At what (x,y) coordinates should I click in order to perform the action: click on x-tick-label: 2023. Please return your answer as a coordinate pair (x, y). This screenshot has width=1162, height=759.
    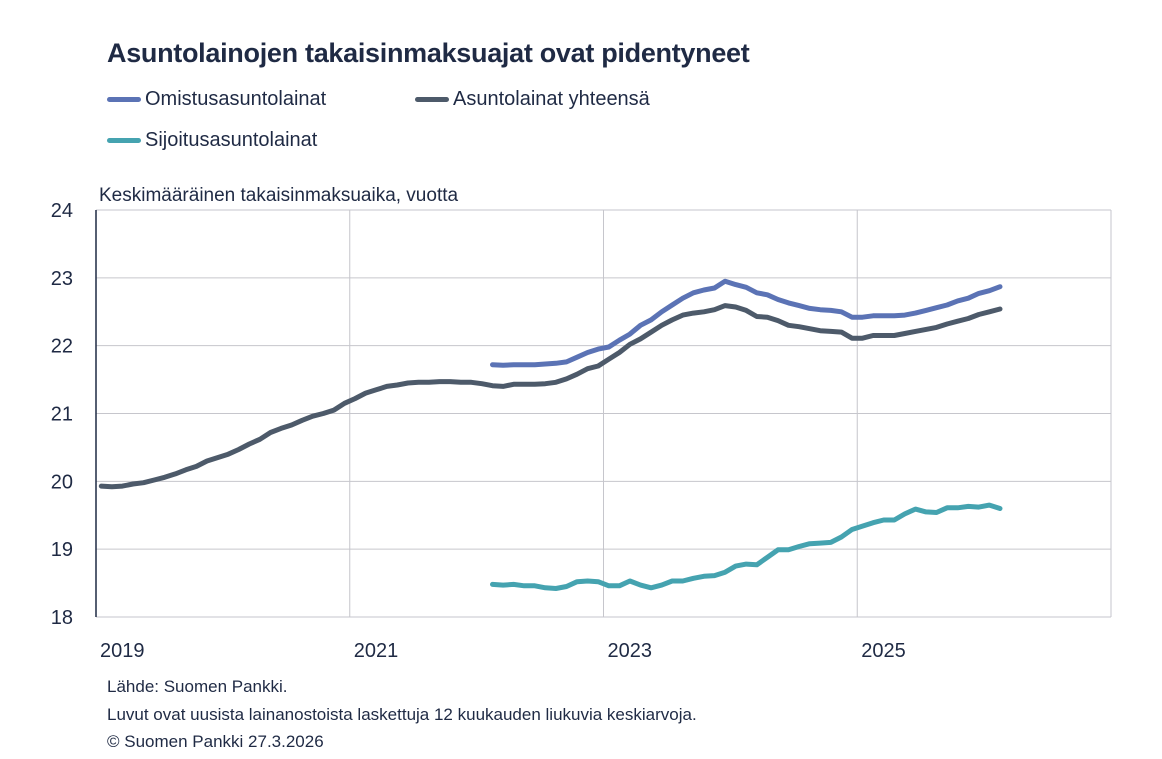
    Looking at the image, I should click on (630, 651).